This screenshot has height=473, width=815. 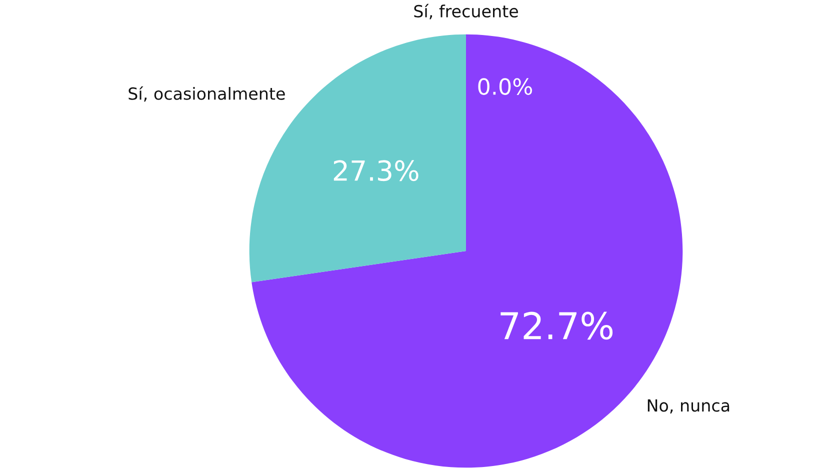 I want to click on data-label: 72.7%, so click(x=556, y=326).